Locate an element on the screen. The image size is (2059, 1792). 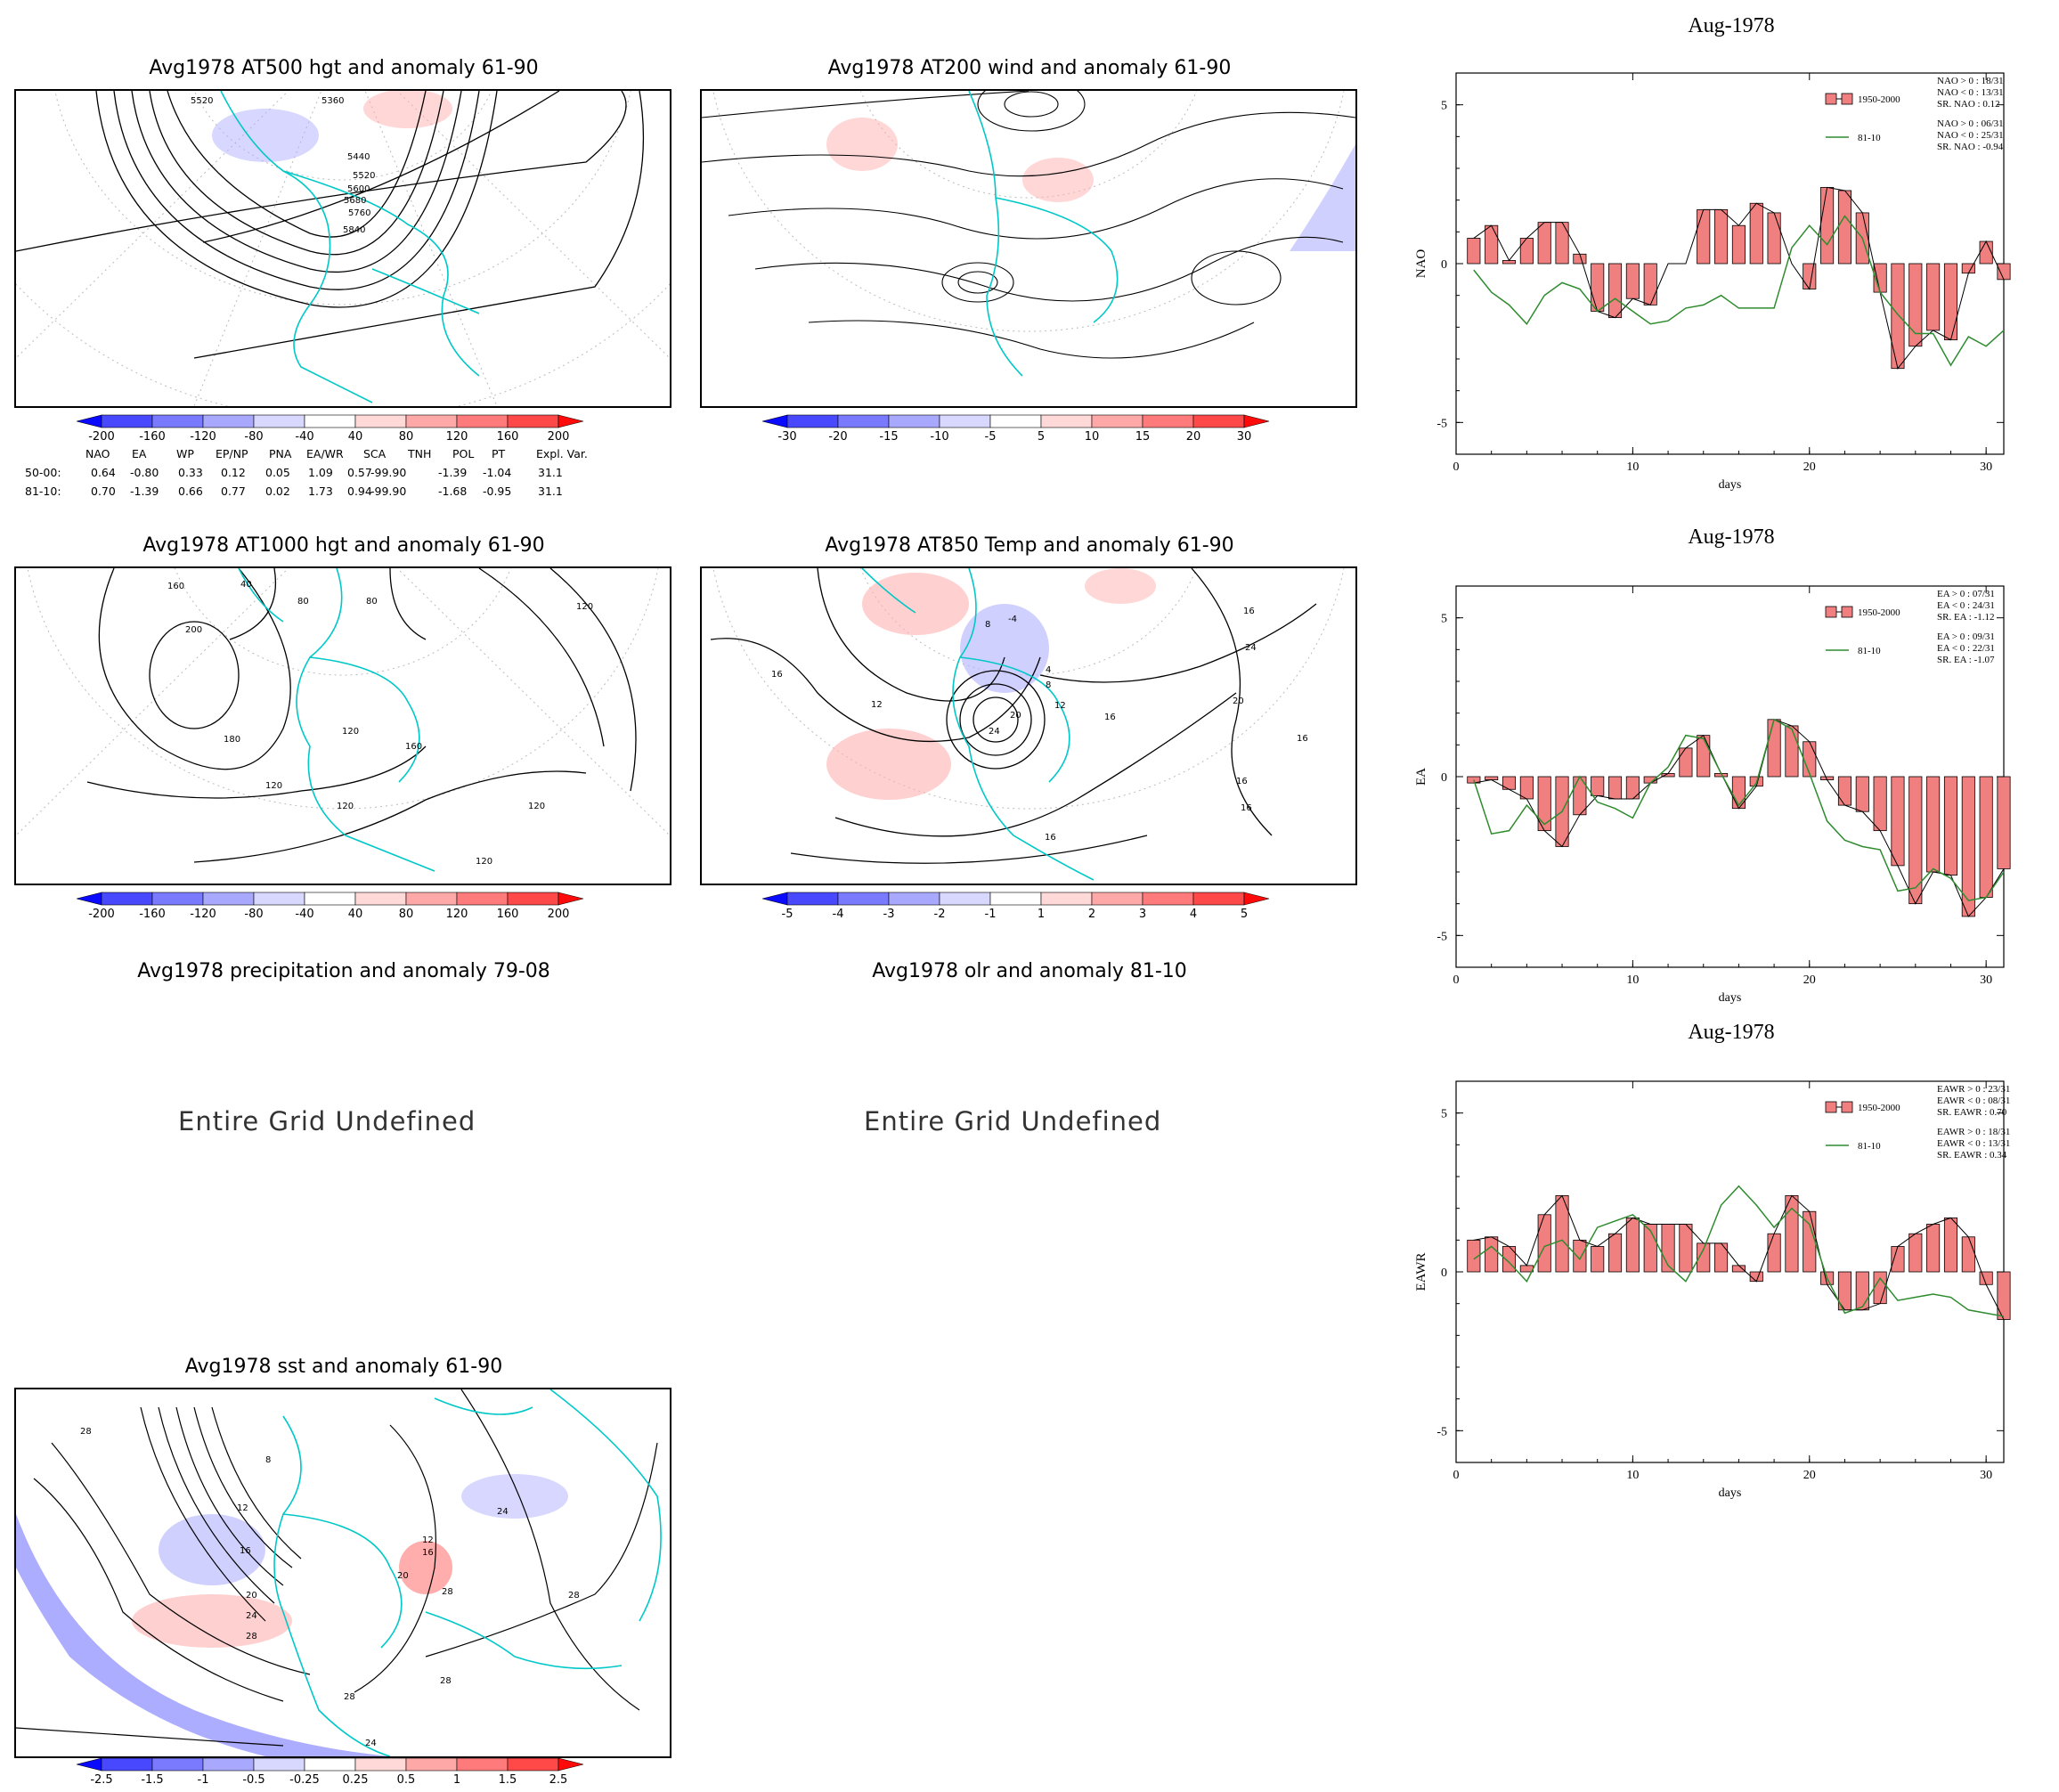
colorbar-tick-label: -15 is located at coordinates (888, 437).